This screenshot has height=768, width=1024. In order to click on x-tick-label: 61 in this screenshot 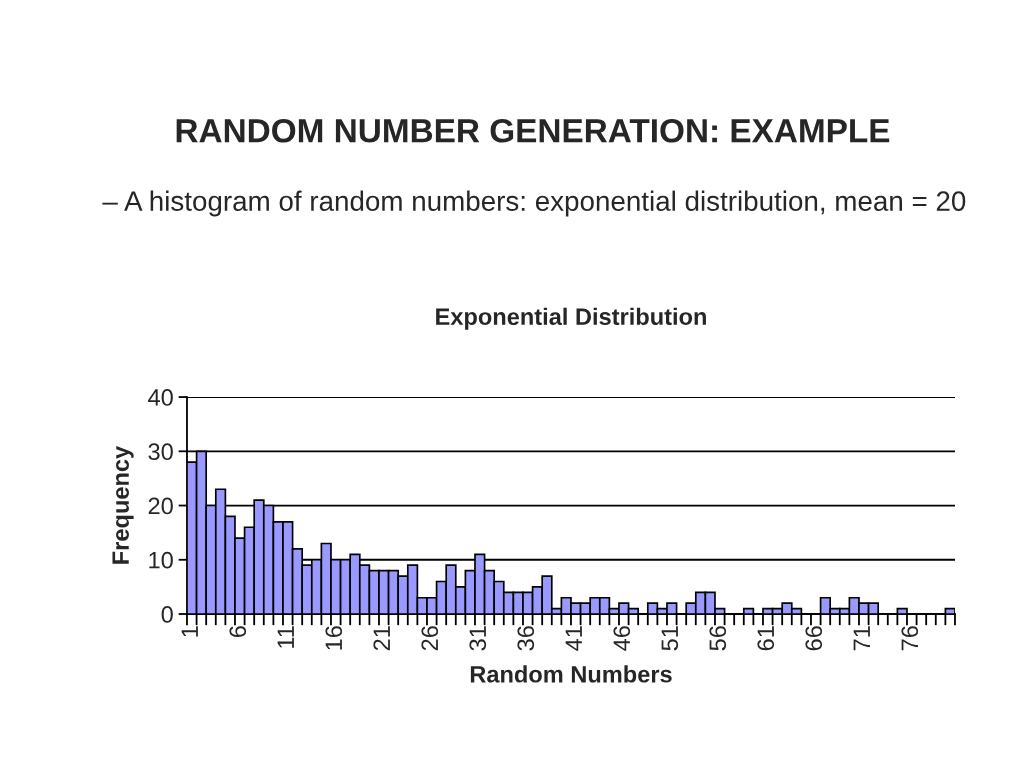, I will do `click(766, 638)`.